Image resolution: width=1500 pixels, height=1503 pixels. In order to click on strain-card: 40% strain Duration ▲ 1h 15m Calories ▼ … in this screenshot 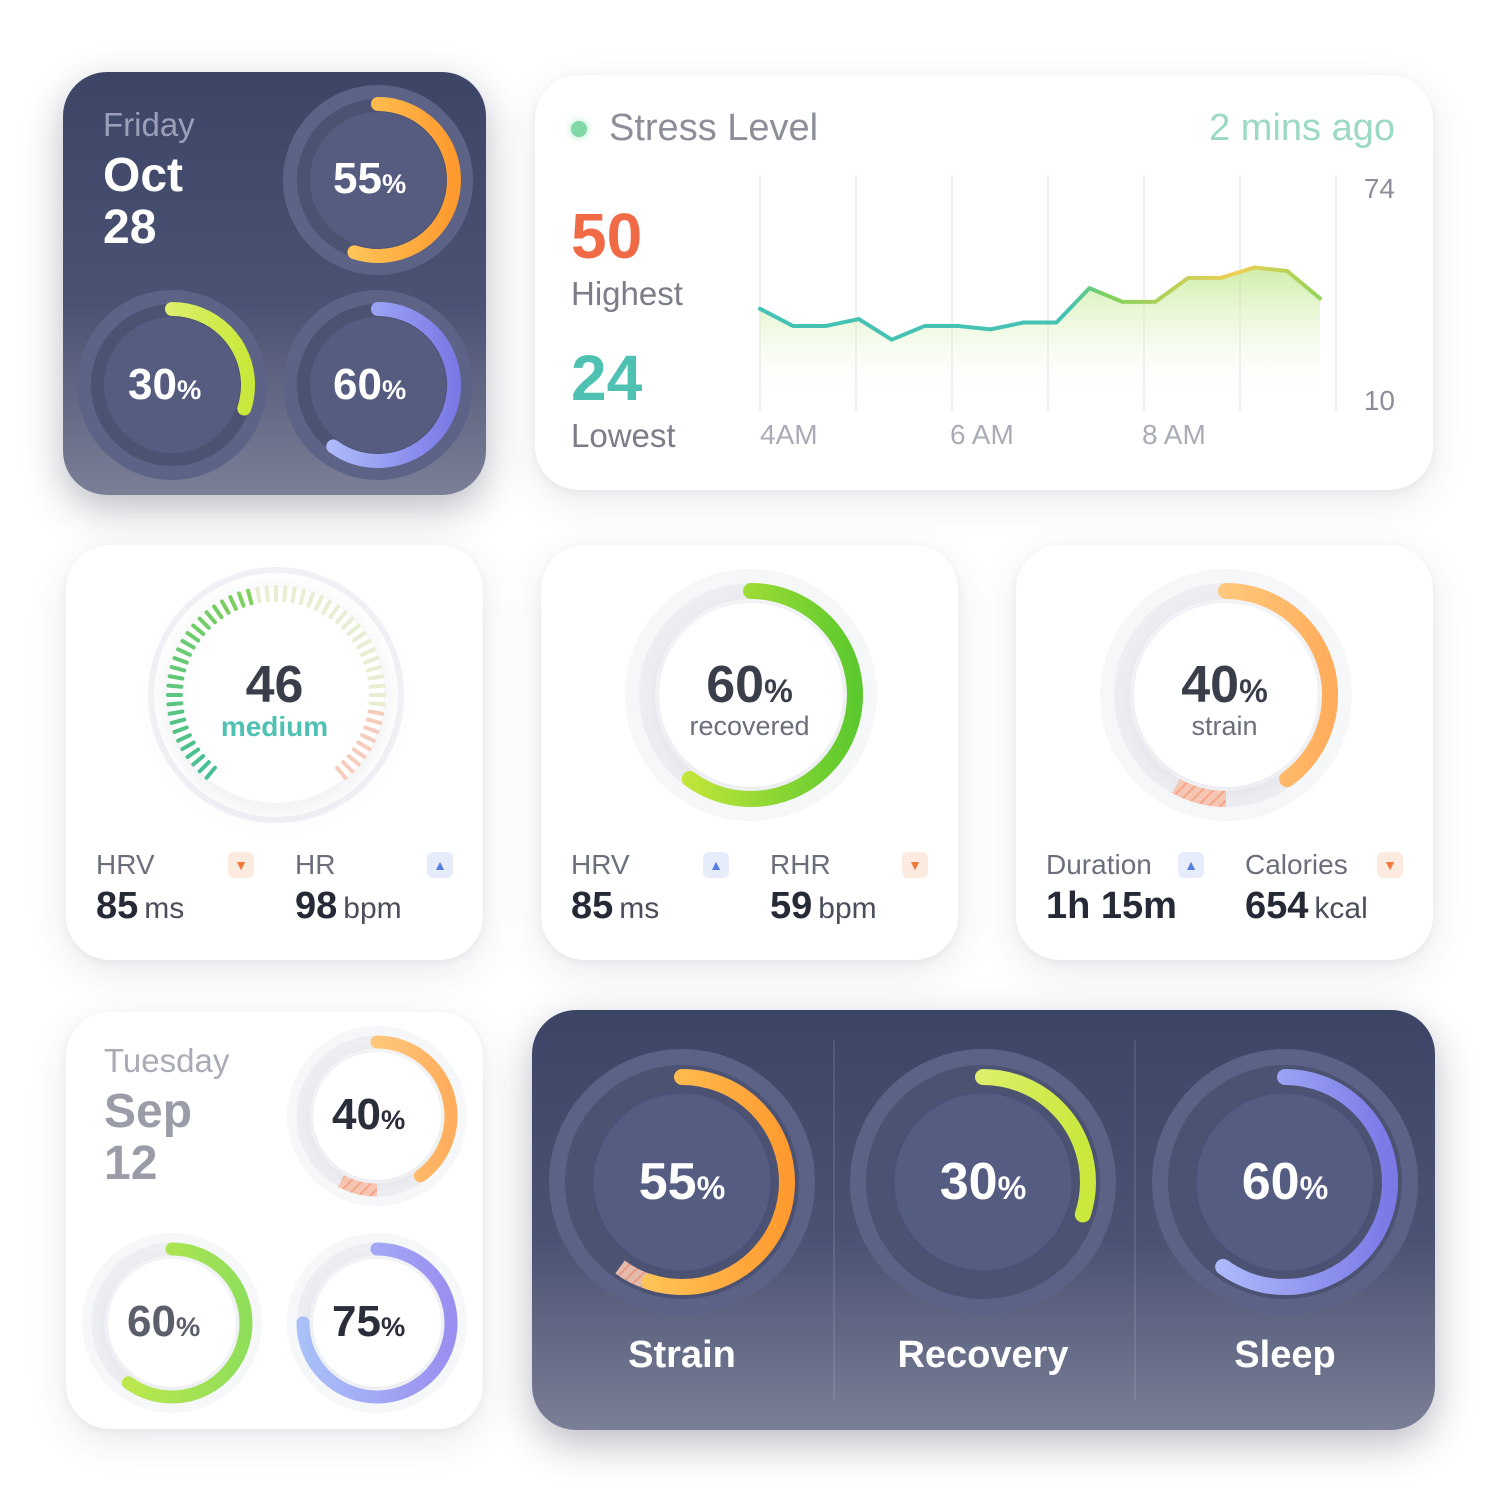, I will do `click(1224, 752)`.